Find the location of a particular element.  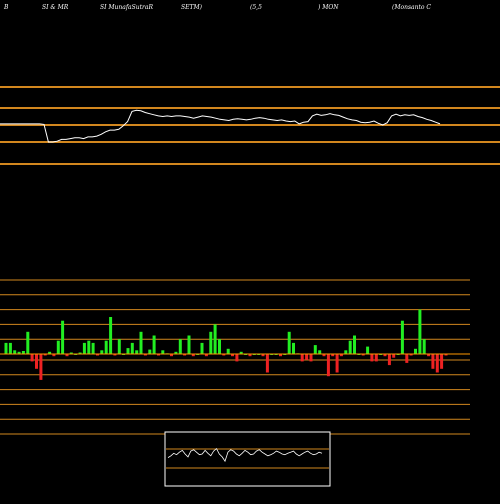

header-label-5: (5,5 is located at coordinates (256, 7).